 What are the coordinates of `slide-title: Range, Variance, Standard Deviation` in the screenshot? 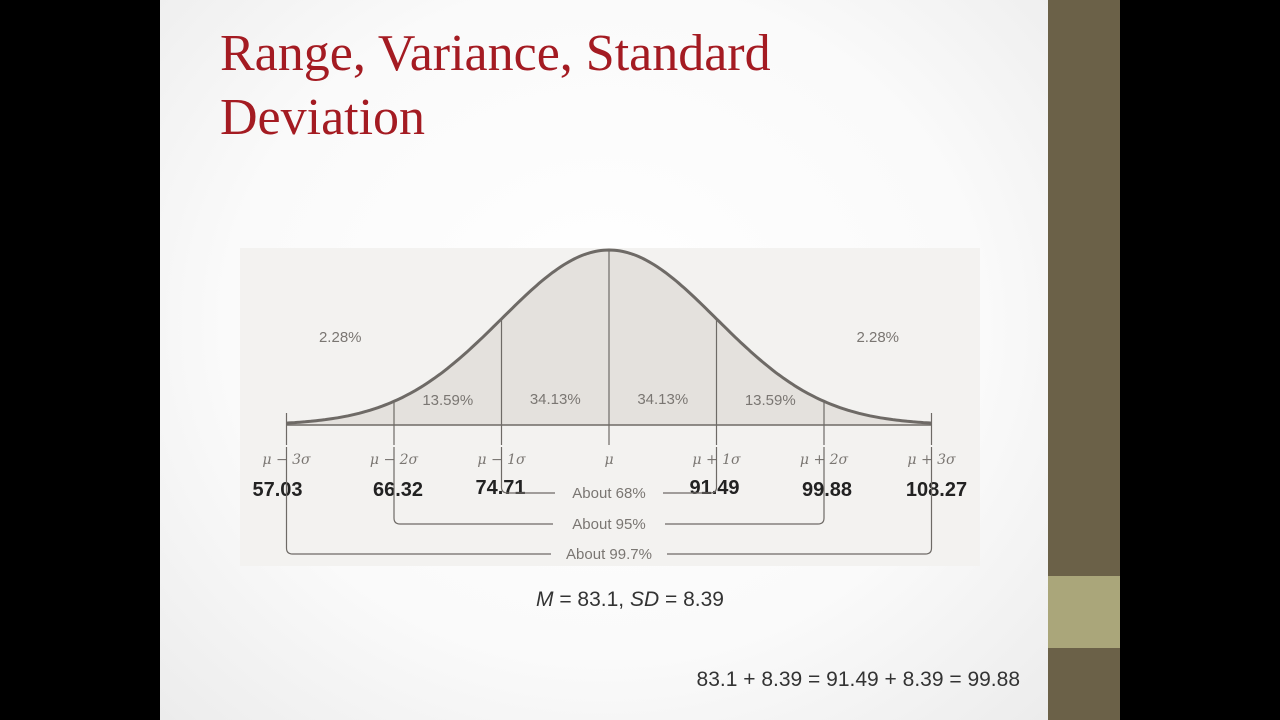 It's located at (600, 86).